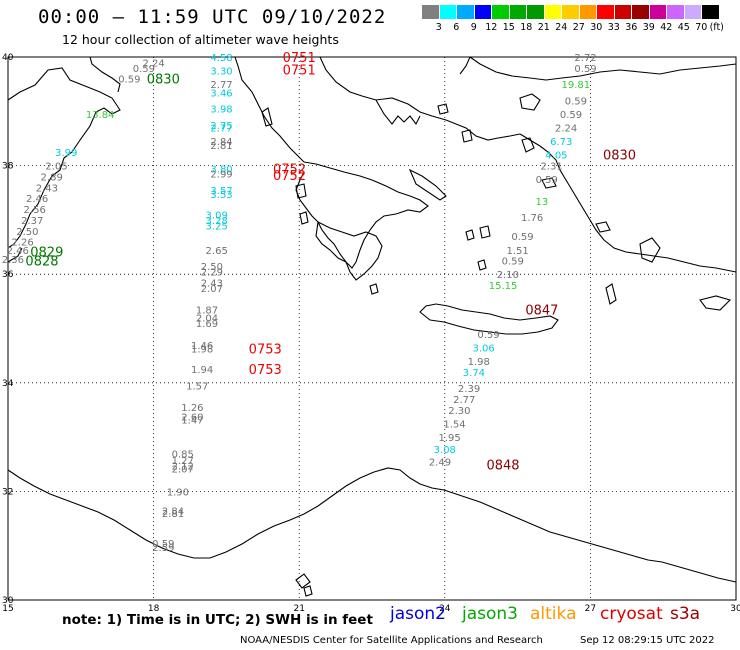 The image size is (740, 650). Describe the element at coordinates (265, 370) in the screenshot. I see `pass-time-label: 0753` at that location.